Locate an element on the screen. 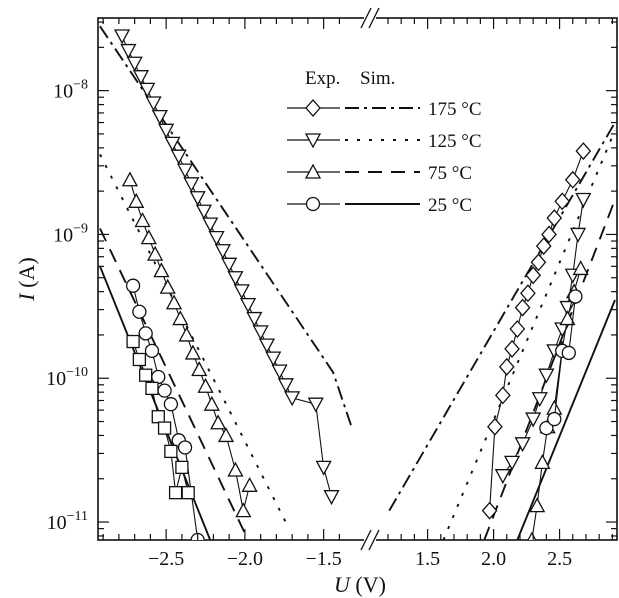 The width and height of the screenshot is (619, 598). legend-label: 175 °C is located at coordinates (455, 109).